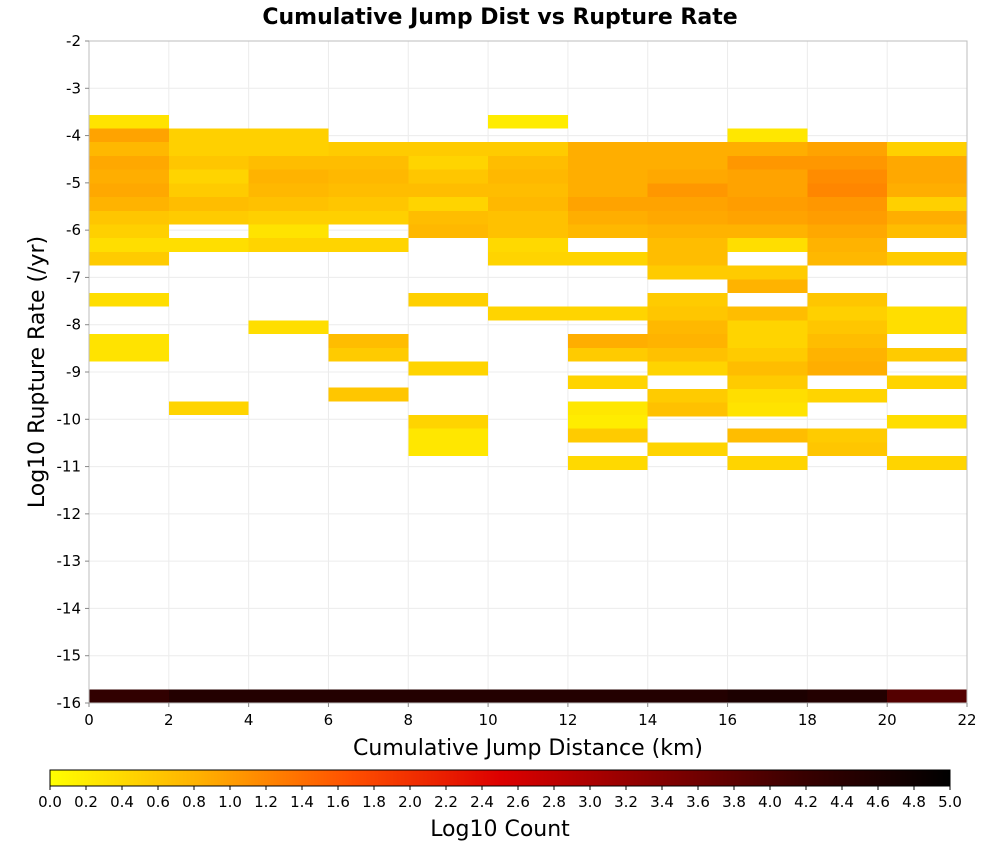 The width and height of the screenshot is (1000, 850). What do you see at coordinates (230, 802) in the screenshot?
I see `colorbar-tick-label: 1.0` at bounding box center [230, 802].